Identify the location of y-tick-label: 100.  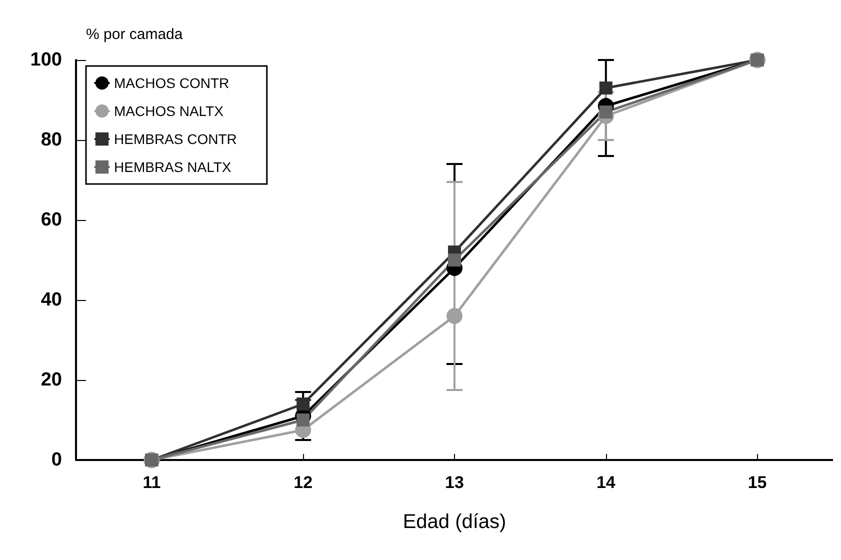
(46, 60).